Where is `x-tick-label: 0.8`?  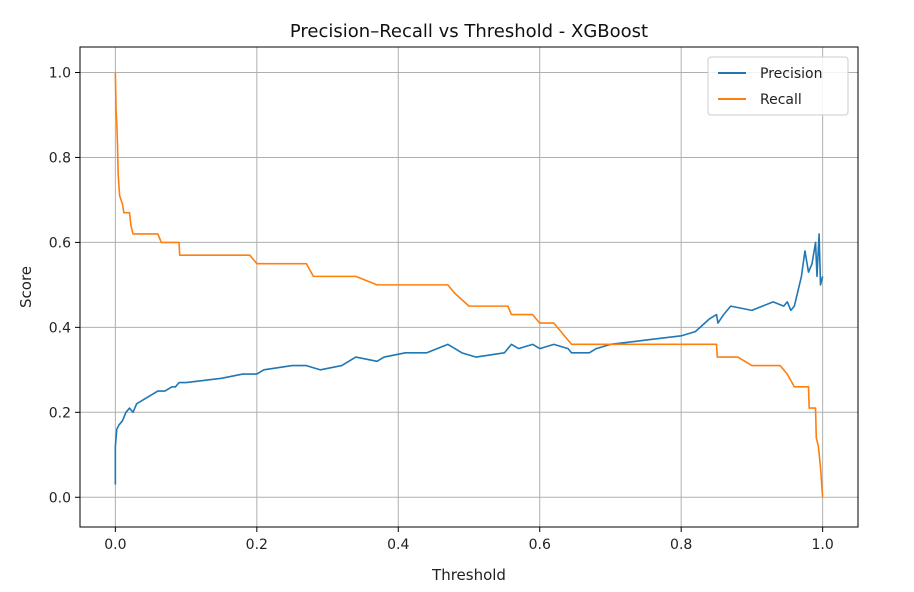
x-tick-label: 0.8 is located at coordinates (681, 545).